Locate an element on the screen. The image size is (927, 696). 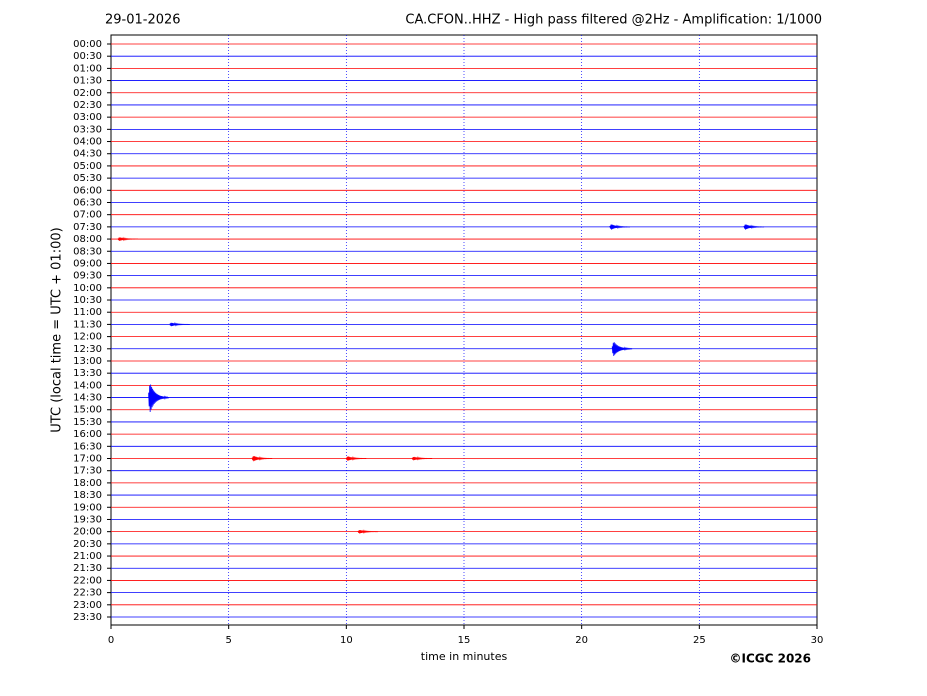
y-tick-label: 13:30 is located at coordinates (87, 373).